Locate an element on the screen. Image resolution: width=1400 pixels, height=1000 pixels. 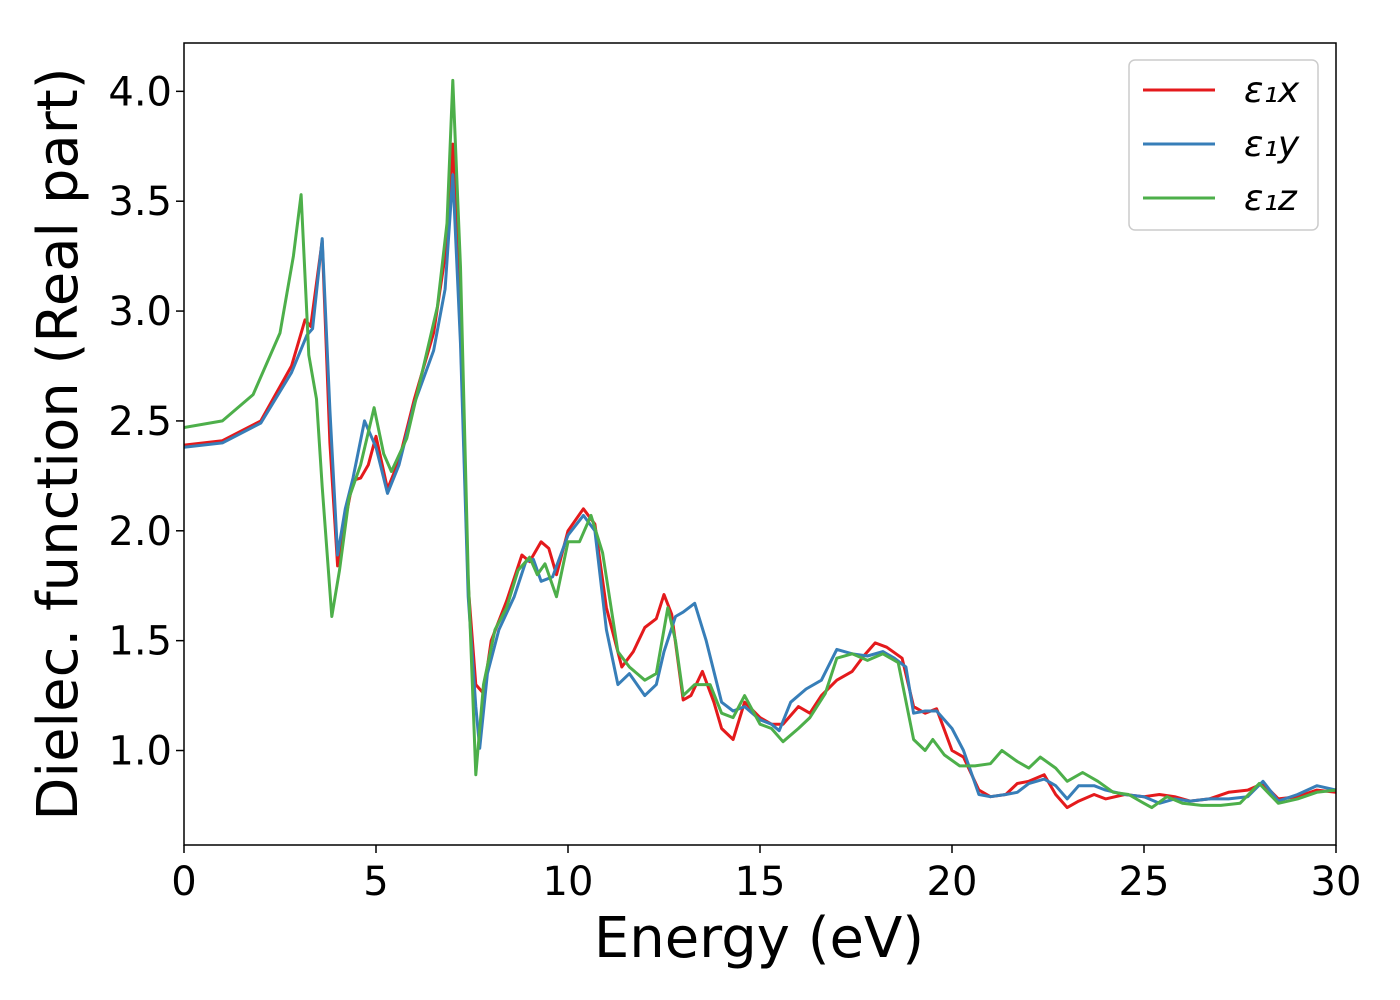
x-tick-label: 15 is located at coordinates (760, 882).